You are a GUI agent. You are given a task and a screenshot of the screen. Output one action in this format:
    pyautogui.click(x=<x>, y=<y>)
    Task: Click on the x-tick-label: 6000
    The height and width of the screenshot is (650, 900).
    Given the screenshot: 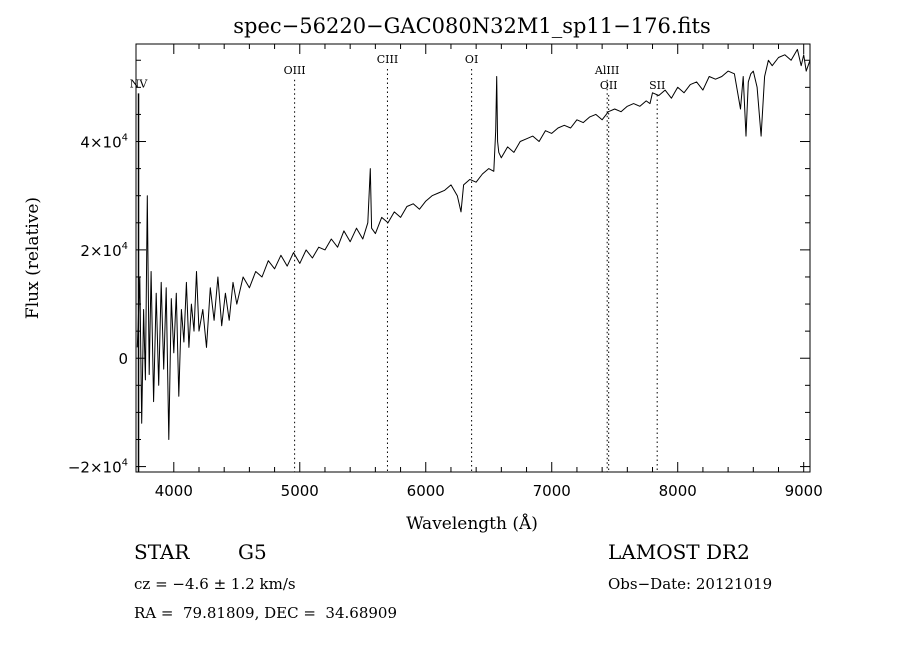 What is the action you would take?
    pyautogui.click(x=426, y=491)
    